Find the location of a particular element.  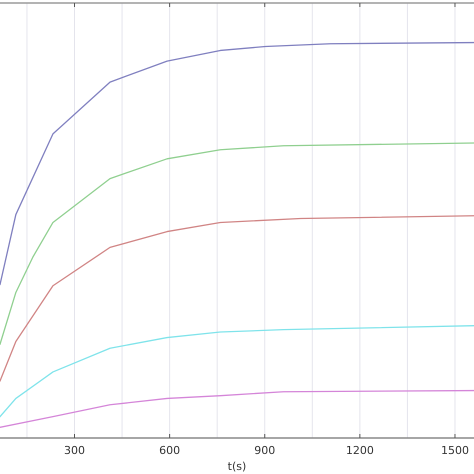

x-tick-label: 600 is located at coordinates (169, 450).